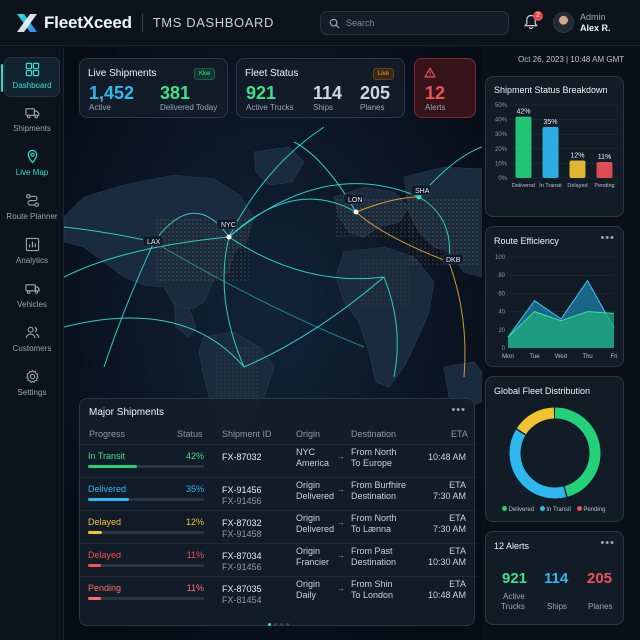 Image resolution: width=640 pixels, height=640 pixels. I want to click on y-tick-label: 20, so click(501, 331).